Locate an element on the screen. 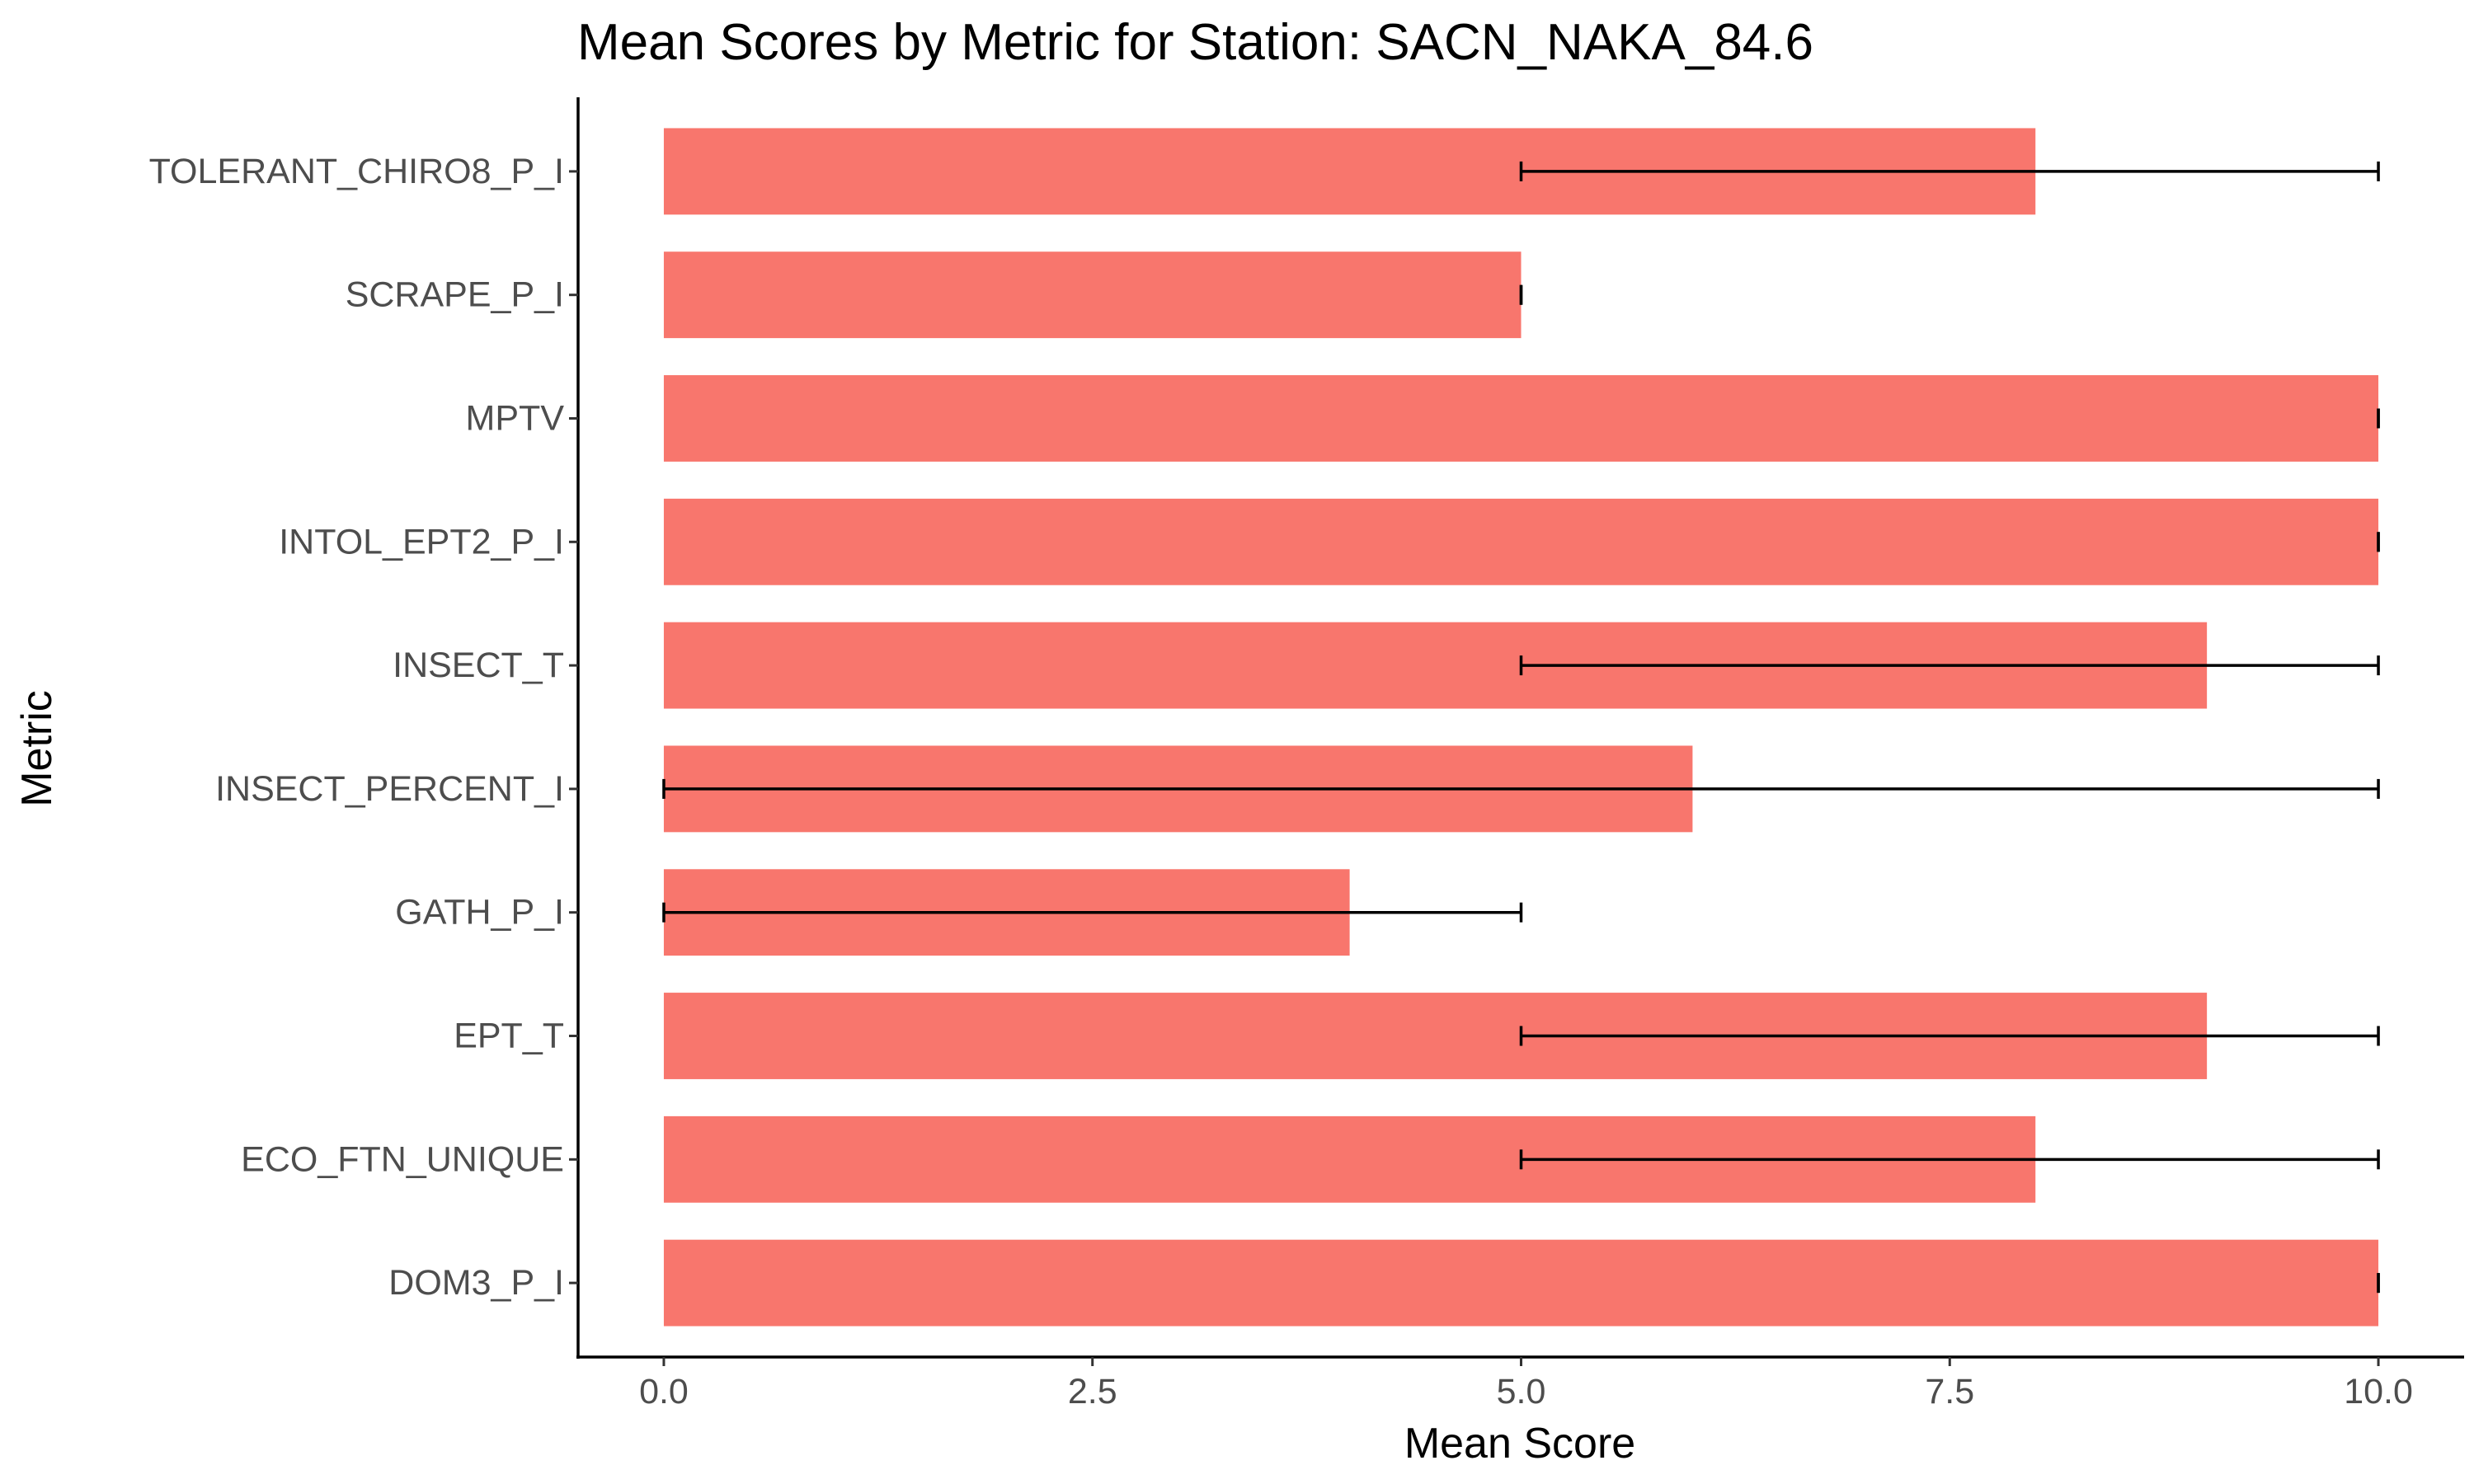  y-tick-label-gath-p-i: GATH_P_I is located at coordinates (479, 912).